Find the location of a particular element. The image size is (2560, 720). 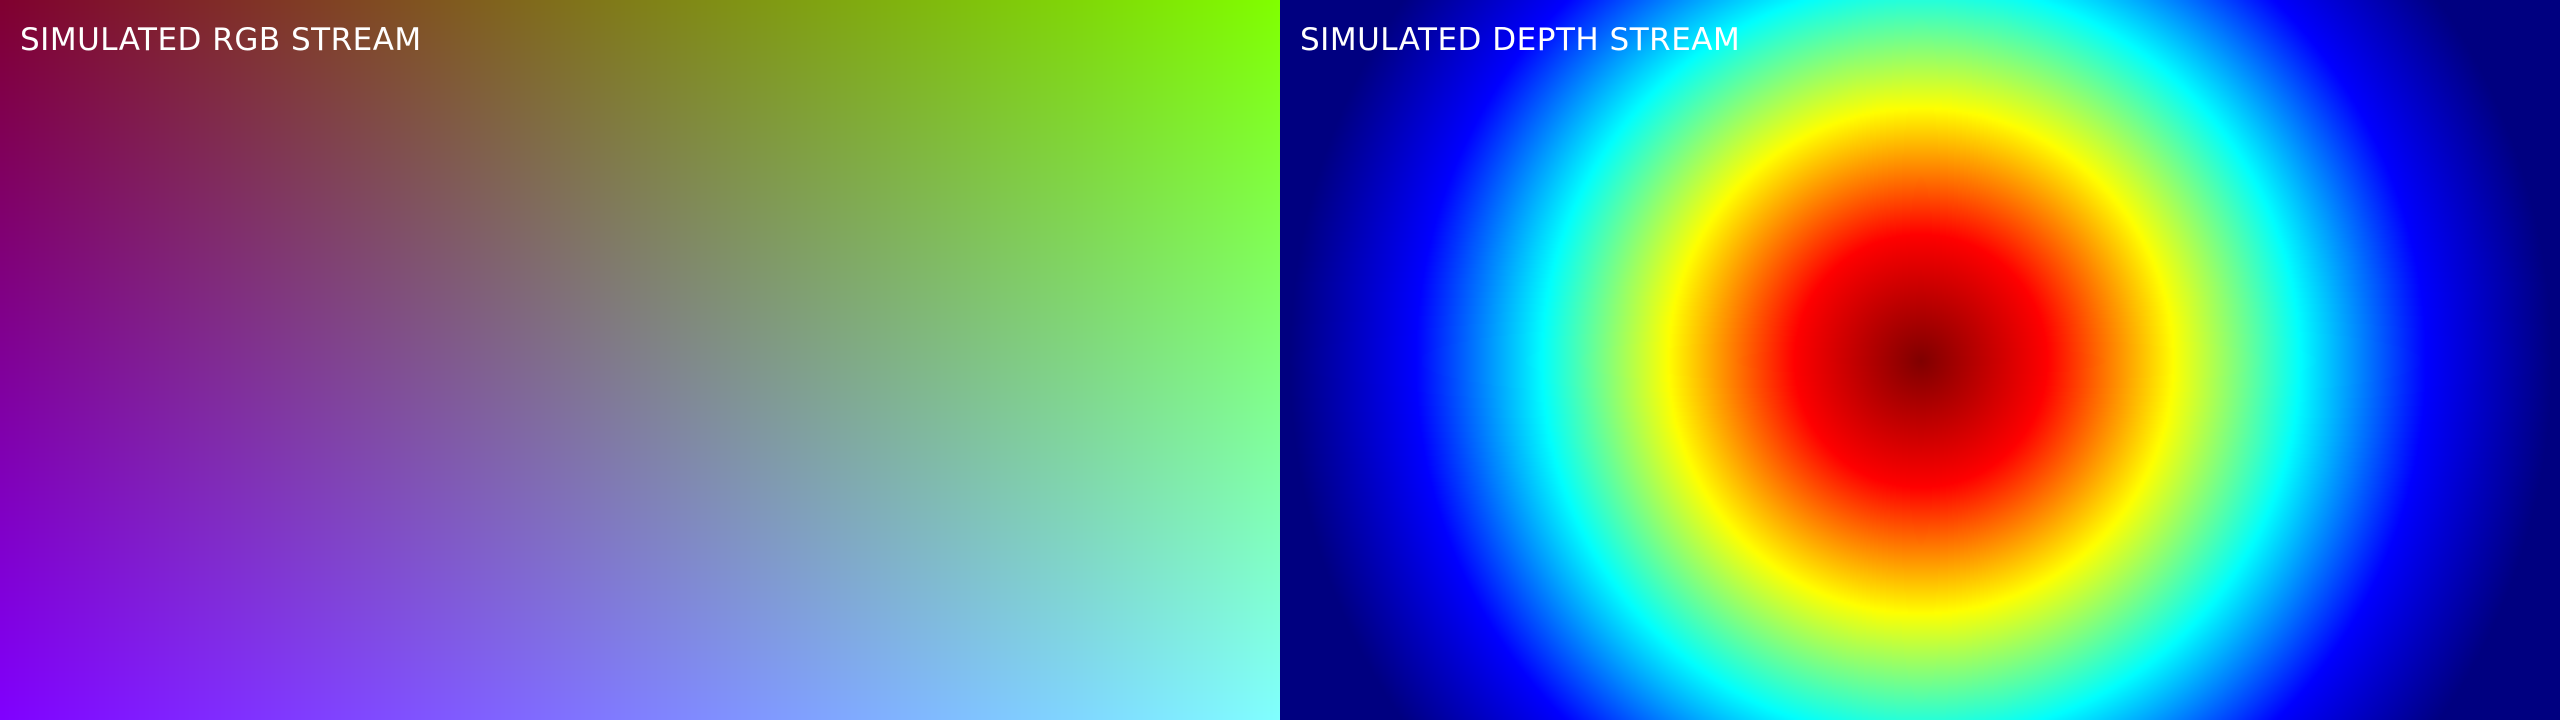

rgb-stream-label: SIMULATED RGB STREAM is located at coordinates (221, 40).